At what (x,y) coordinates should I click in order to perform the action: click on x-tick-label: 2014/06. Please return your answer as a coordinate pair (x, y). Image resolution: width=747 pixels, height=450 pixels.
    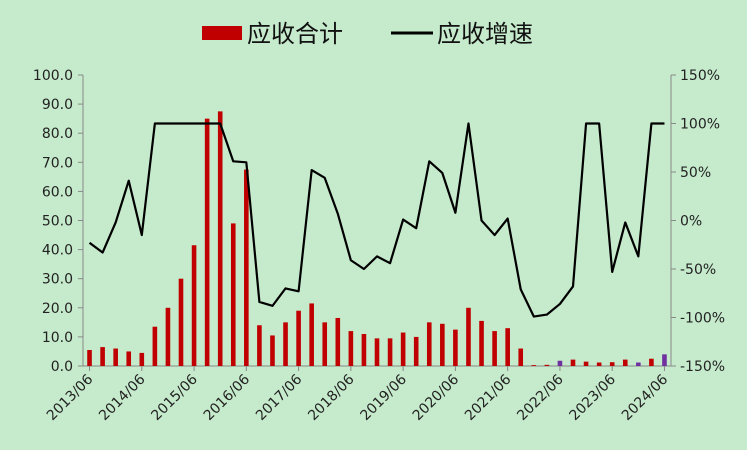
    Looking at the image, I should click on (122, 397).